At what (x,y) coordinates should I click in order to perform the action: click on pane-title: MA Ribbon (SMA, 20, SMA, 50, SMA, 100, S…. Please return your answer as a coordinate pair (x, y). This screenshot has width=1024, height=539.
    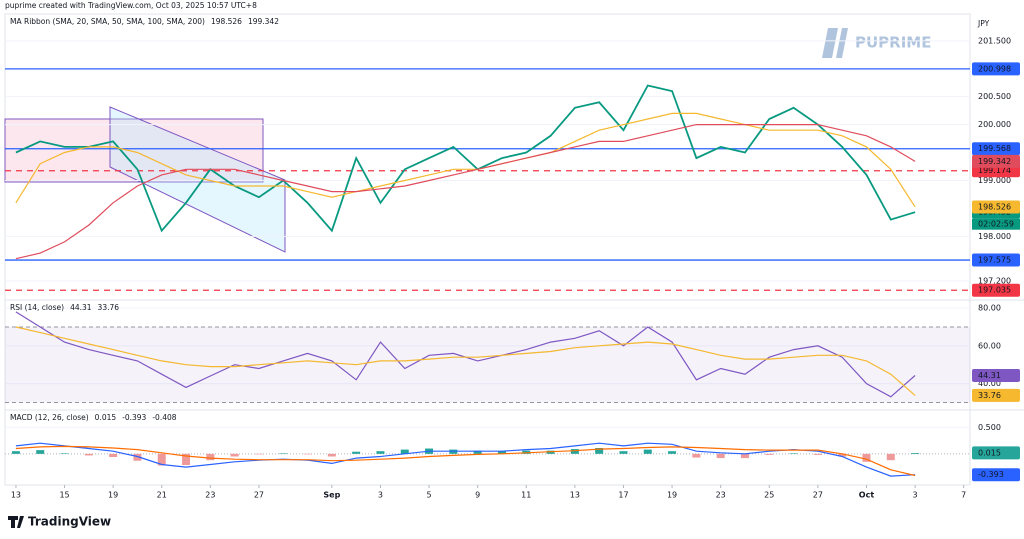
    Looking at the image, I should click on (107, 21).